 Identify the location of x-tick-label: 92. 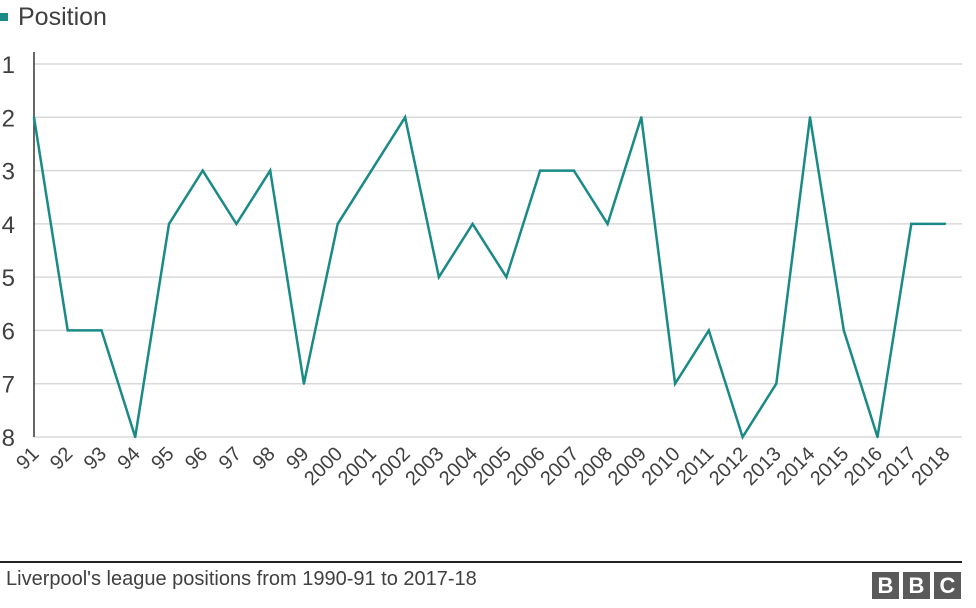
(61, 458).